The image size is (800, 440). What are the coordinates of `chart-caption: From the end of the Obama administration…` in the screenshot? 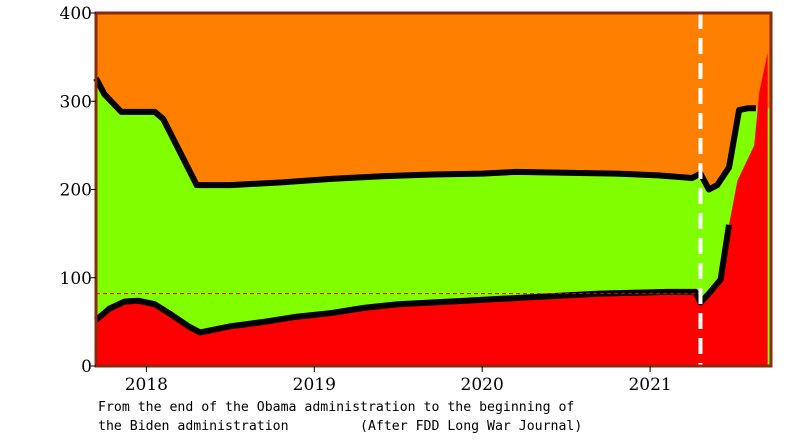 It's located at (443, 417).